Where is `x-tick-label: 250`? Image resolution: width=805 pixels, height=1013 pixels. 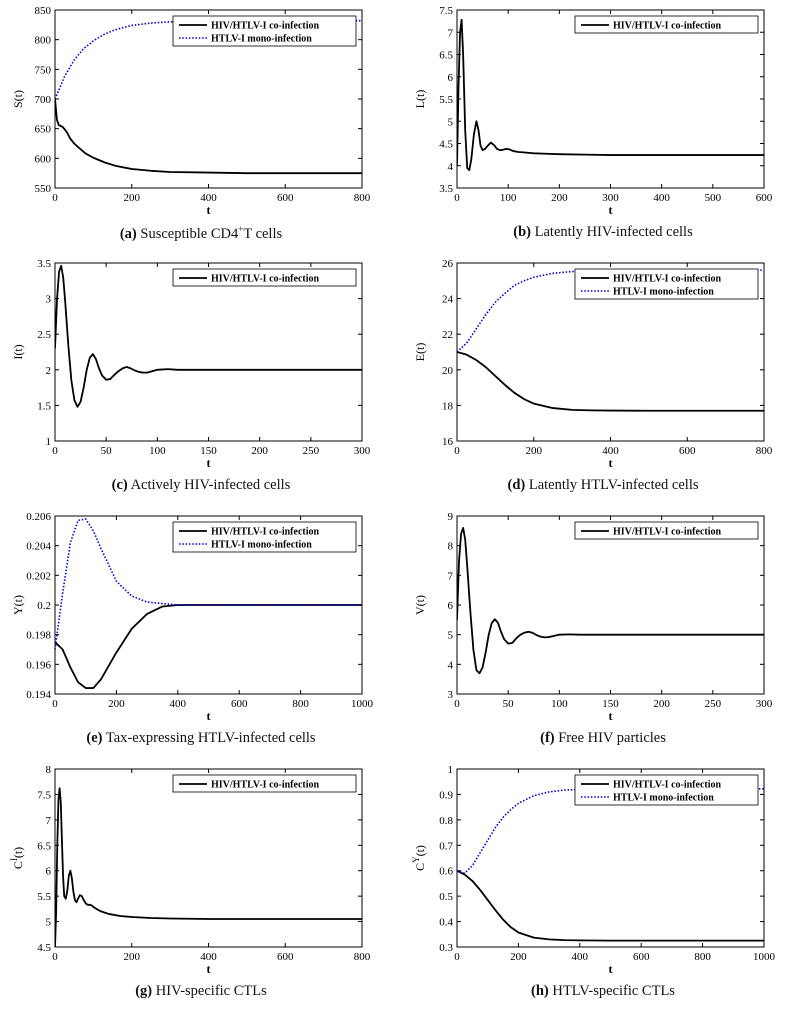
x-tick-label: 250 is located at coordinates (713, 704).